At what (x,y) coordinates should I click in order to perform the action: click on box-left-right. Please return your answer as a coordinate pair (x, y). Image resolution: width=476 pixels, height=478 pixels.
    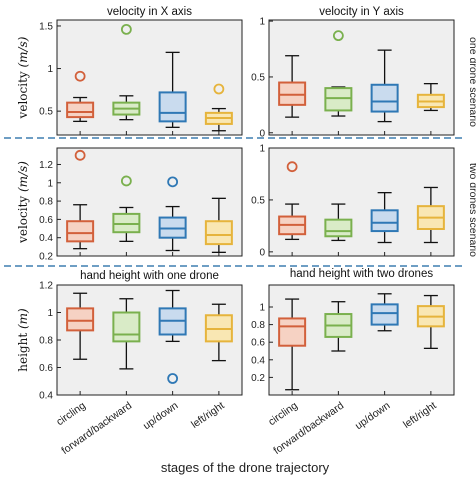
    Looking at the image, I should click on (218, 233).